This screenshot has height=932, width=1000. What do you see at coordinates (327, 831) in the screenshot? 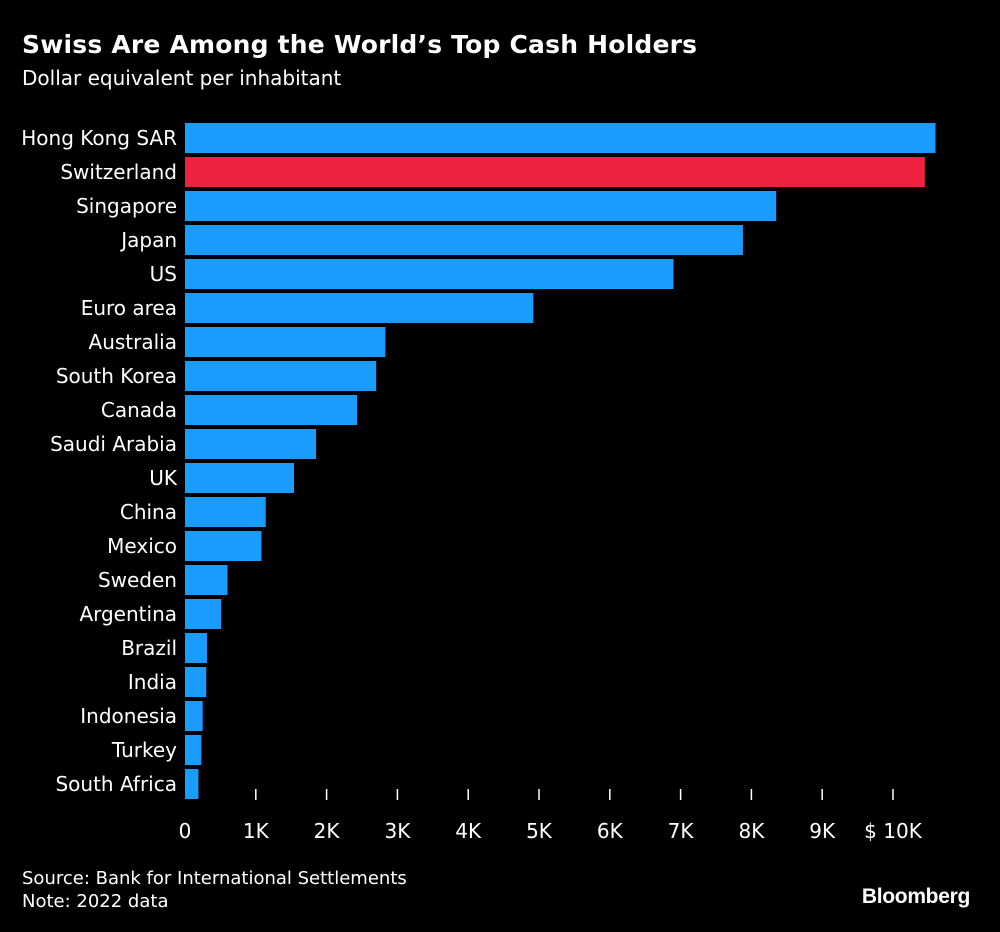
I see `x-tick-label: 2K` at bounding box center [327, 831].